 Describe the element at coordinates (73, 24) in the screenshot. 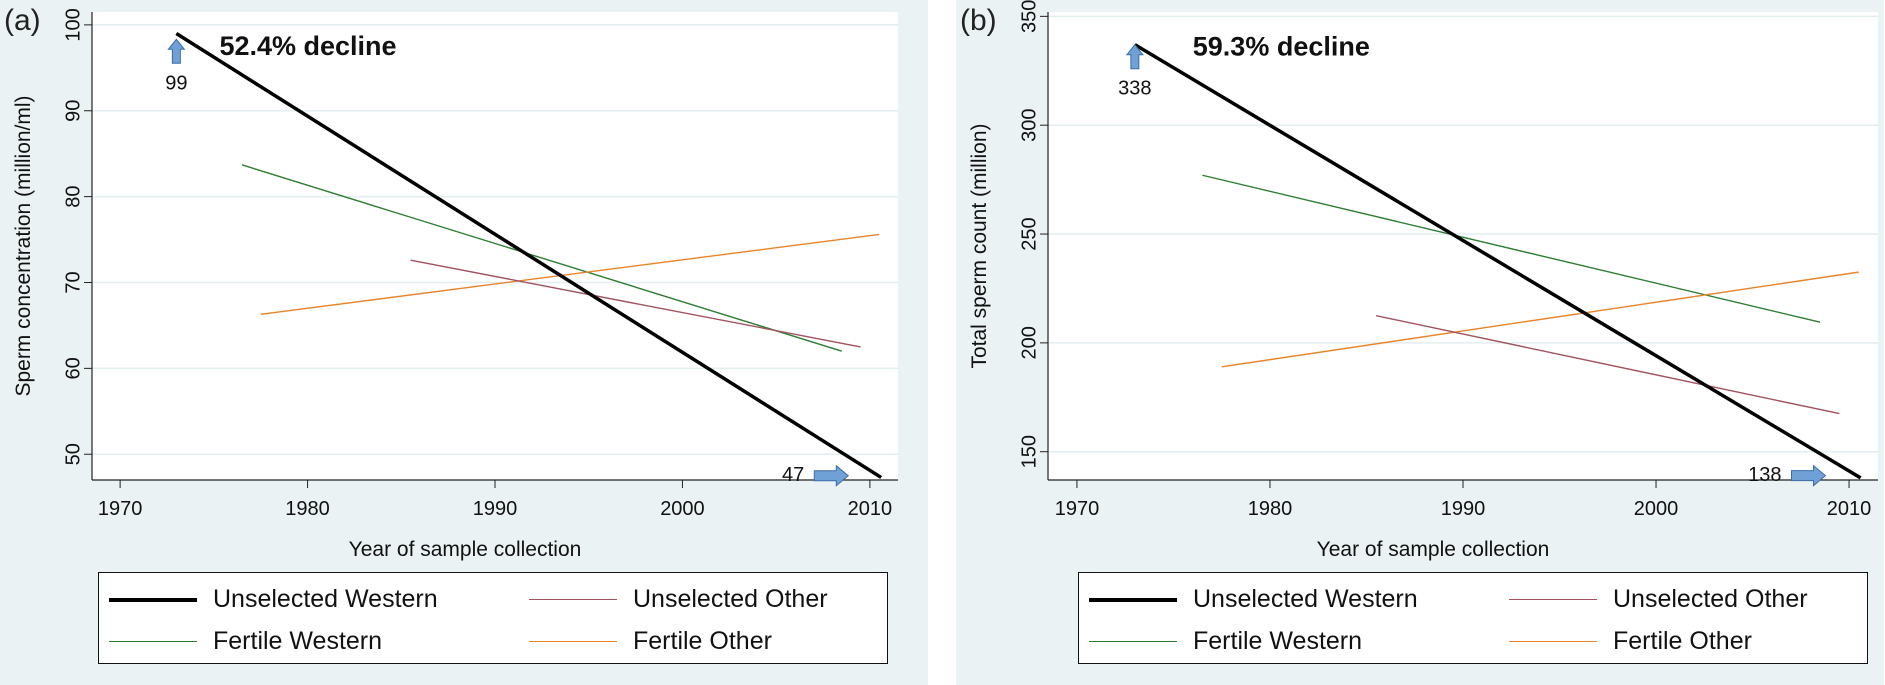

I see `y-tick-label: 100` at that location.